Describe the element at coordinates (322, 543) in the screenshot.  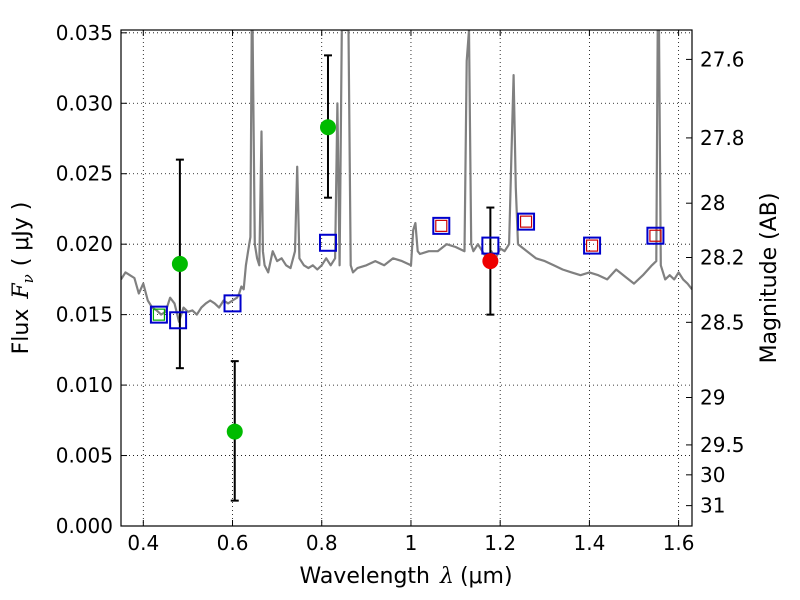
I see `x-tick-label: 0.8` at that location.